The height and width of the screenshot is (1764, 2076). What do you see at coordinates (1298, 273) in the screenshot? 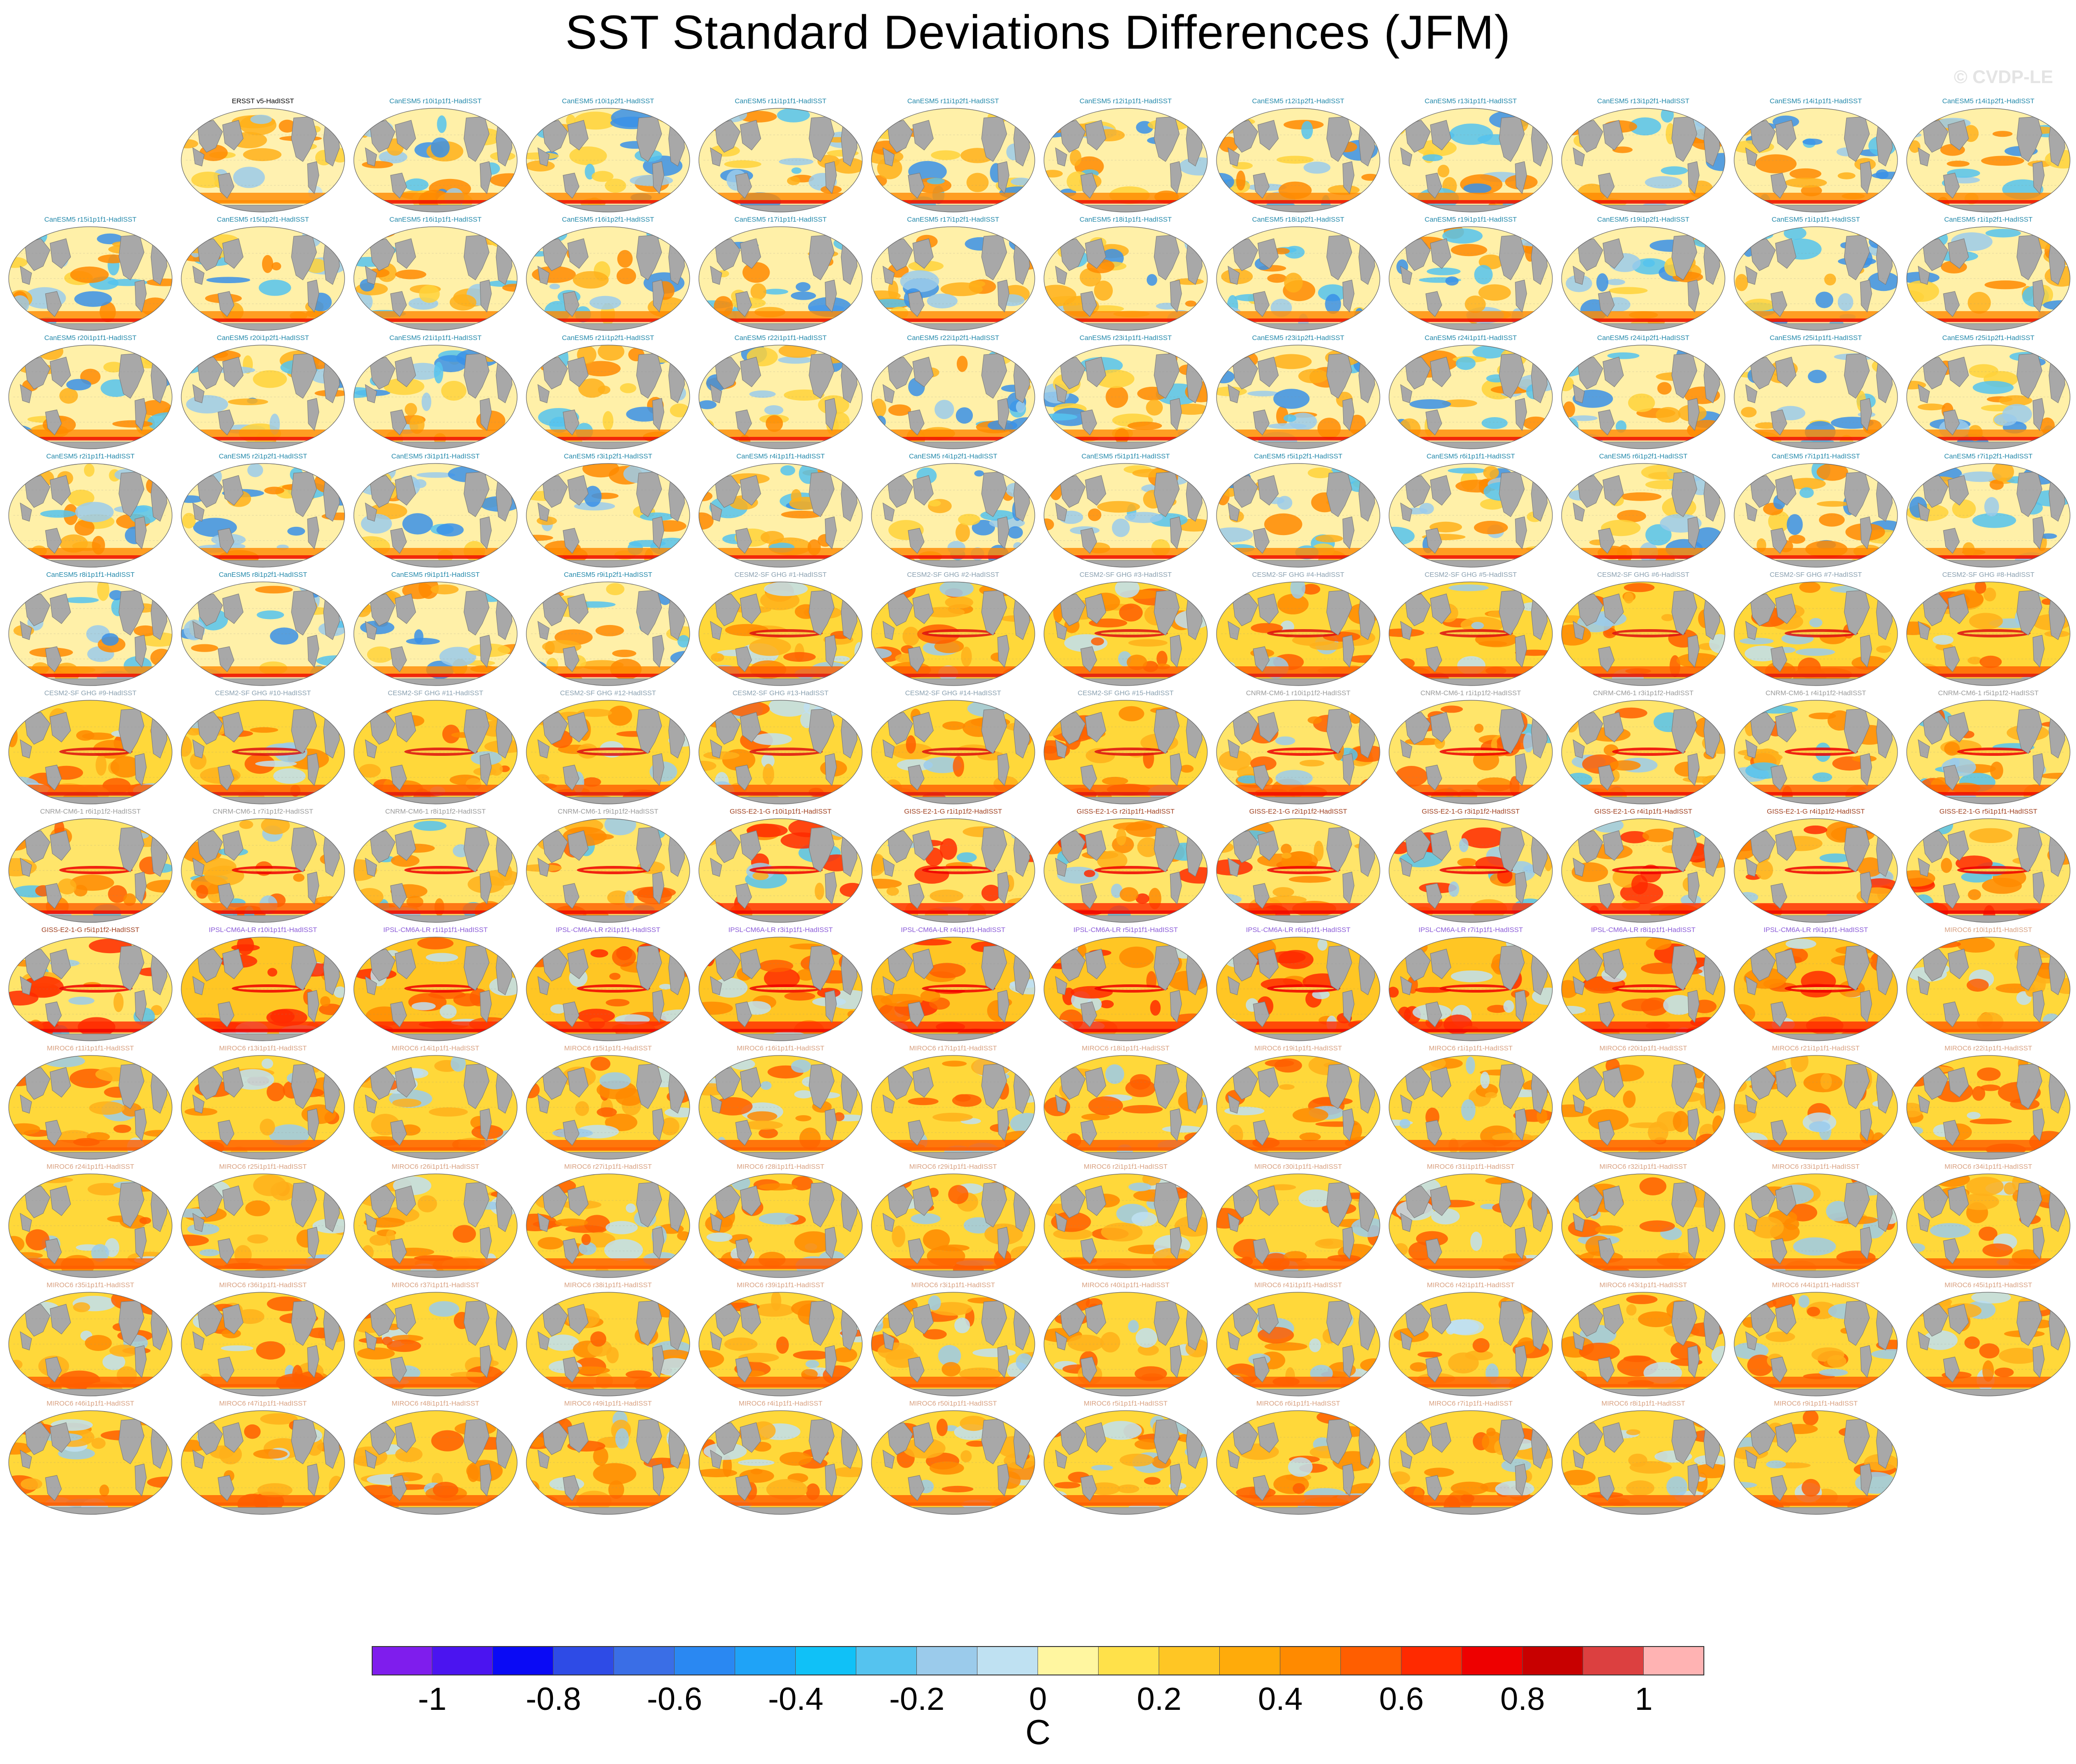
I see `map-panel: CanESM5 r18i1p2f1-HadISST` at bounding box center [1298, 273].